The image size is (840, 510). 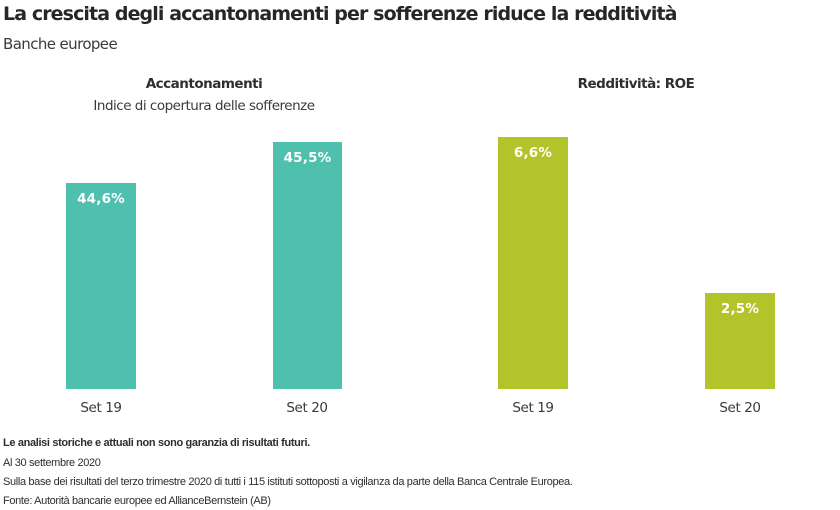 I want to click on bar-value-label: 44,6%, so click(x=101, y=199).